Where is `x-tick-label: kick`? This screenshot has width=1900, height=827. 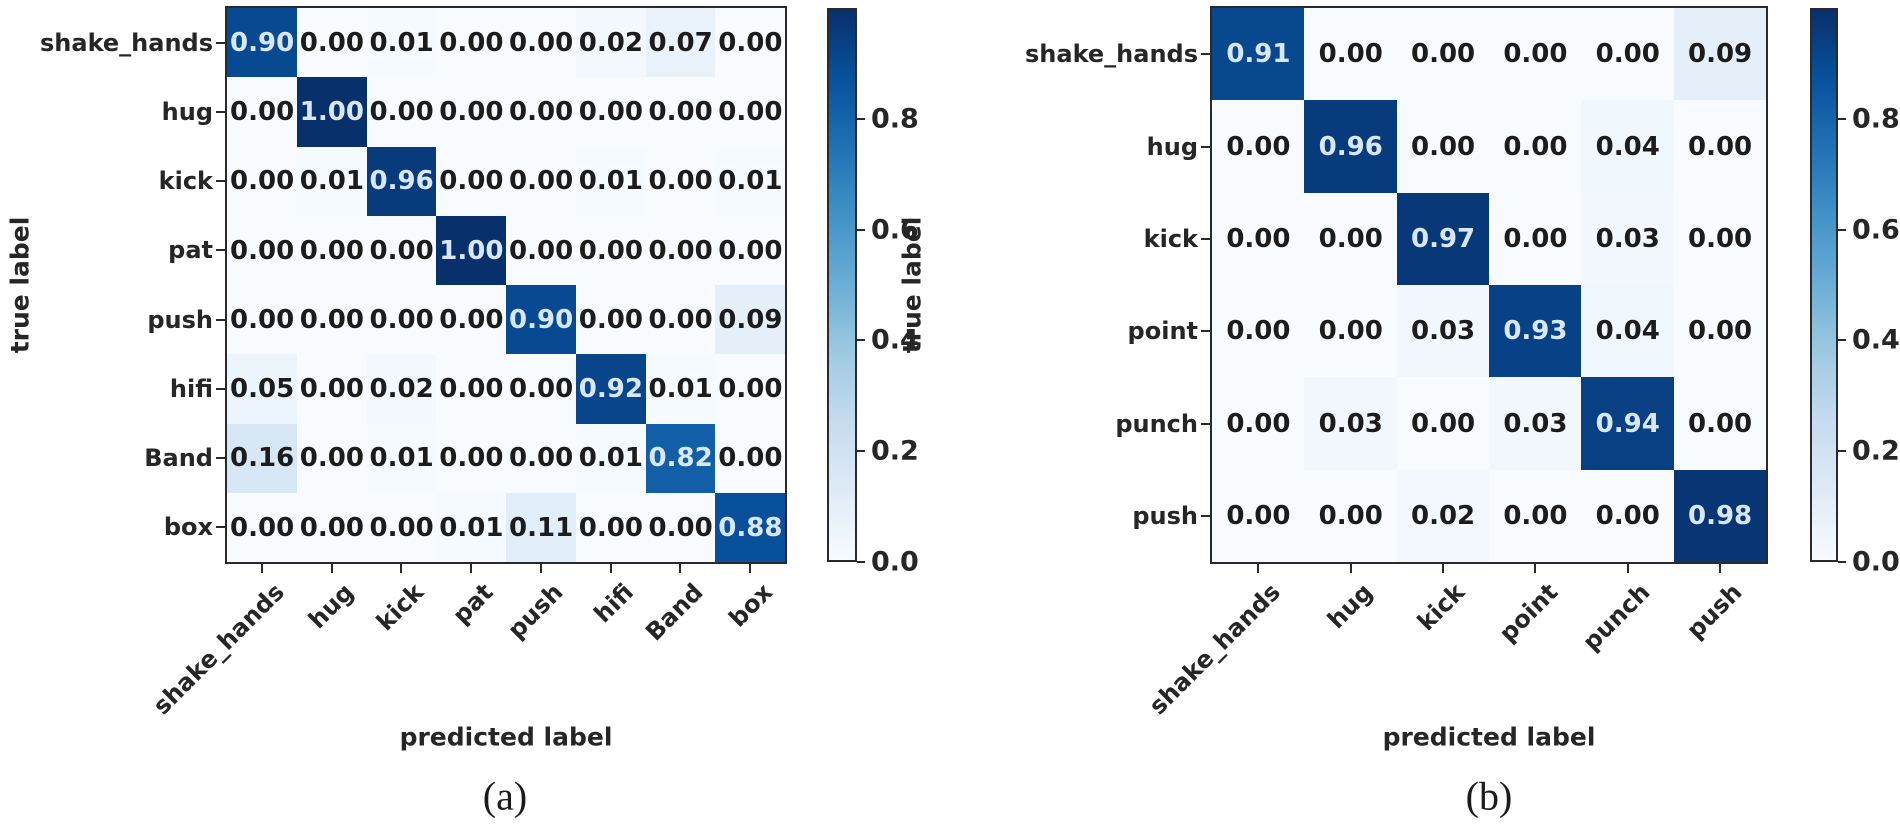
x-tick-label: kick is located at coordinates (1441, 607).